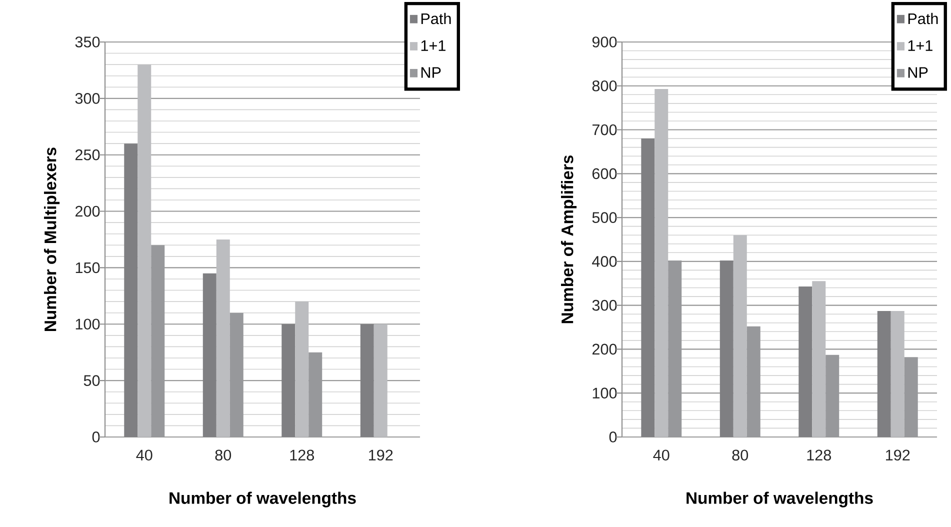  I want to click on y-tick-label: 700, so click(604, 130).